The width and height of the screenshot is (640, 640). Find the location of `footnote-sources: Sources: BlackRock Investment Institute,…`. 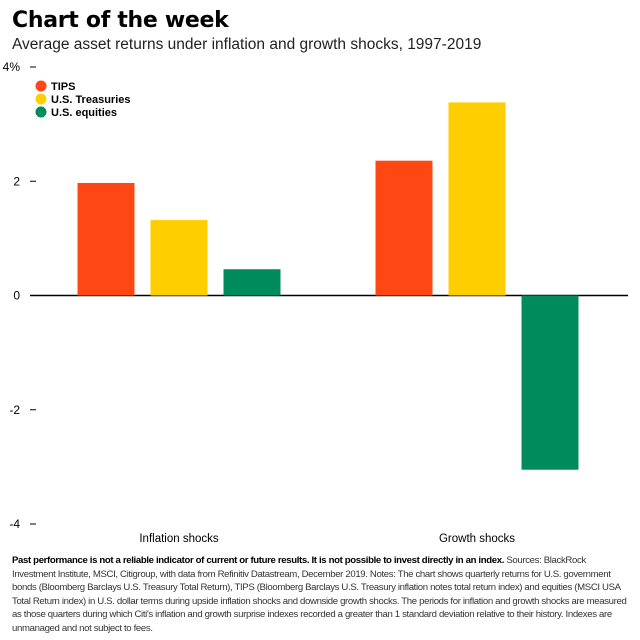

footnote-sources: Sources: BlackRock Investment Institute,… is located at coordinates (319, 594).